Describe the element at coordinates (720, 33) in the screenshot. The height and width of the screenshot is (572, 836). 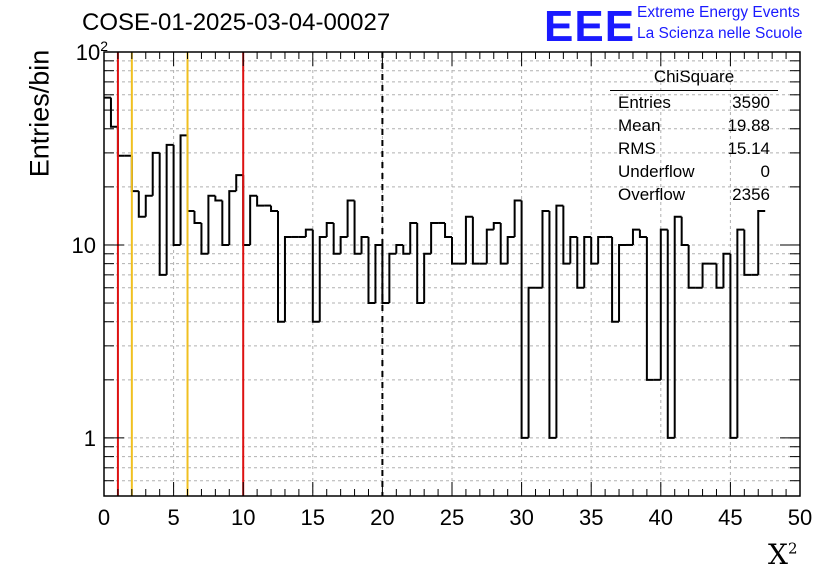
I see `logo-line-2: La Scienza nelle Scuole` at that location.